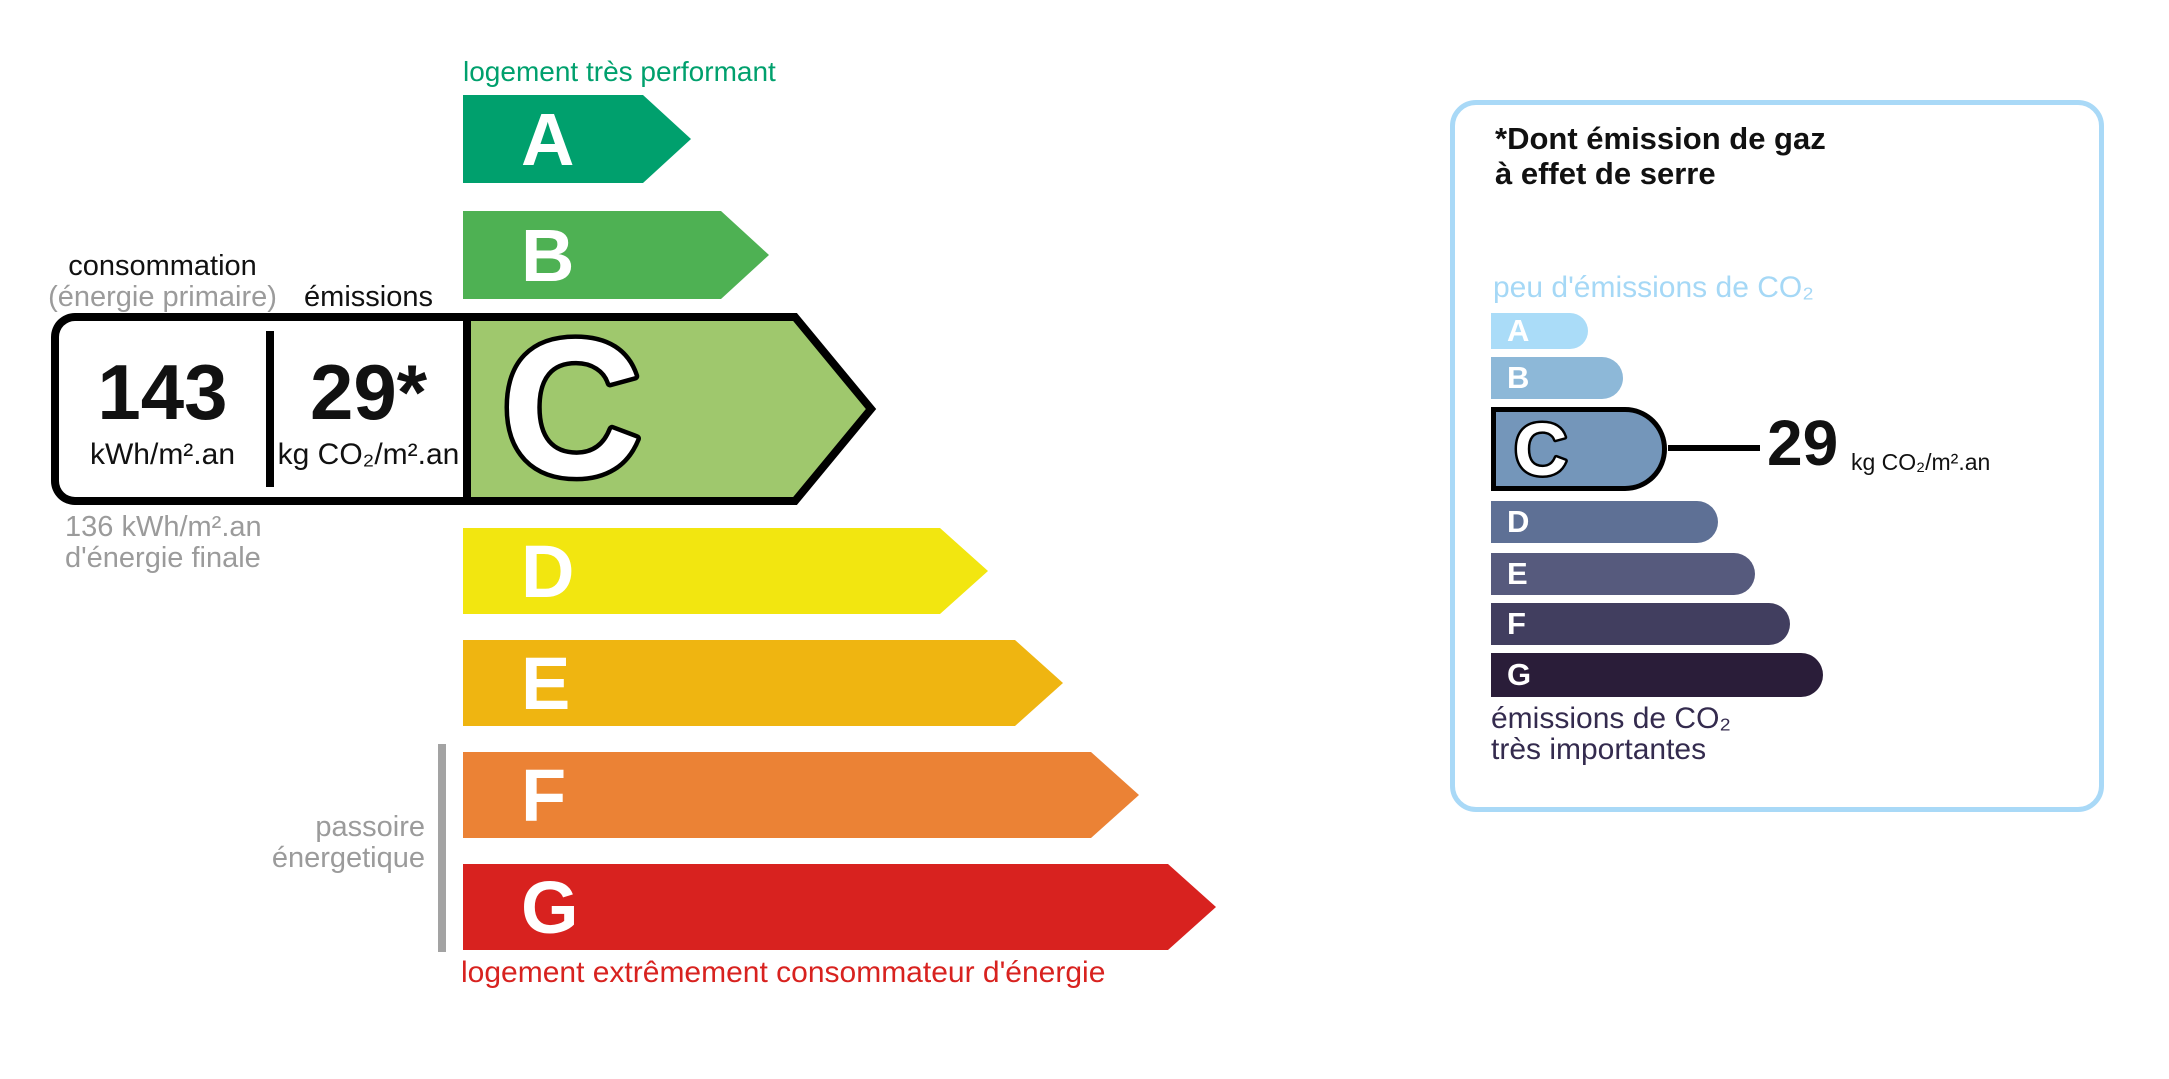  Describe the element at coordinates (577, 139) in the screenshot. I see `energy-class-A-arrow: A` at that location.